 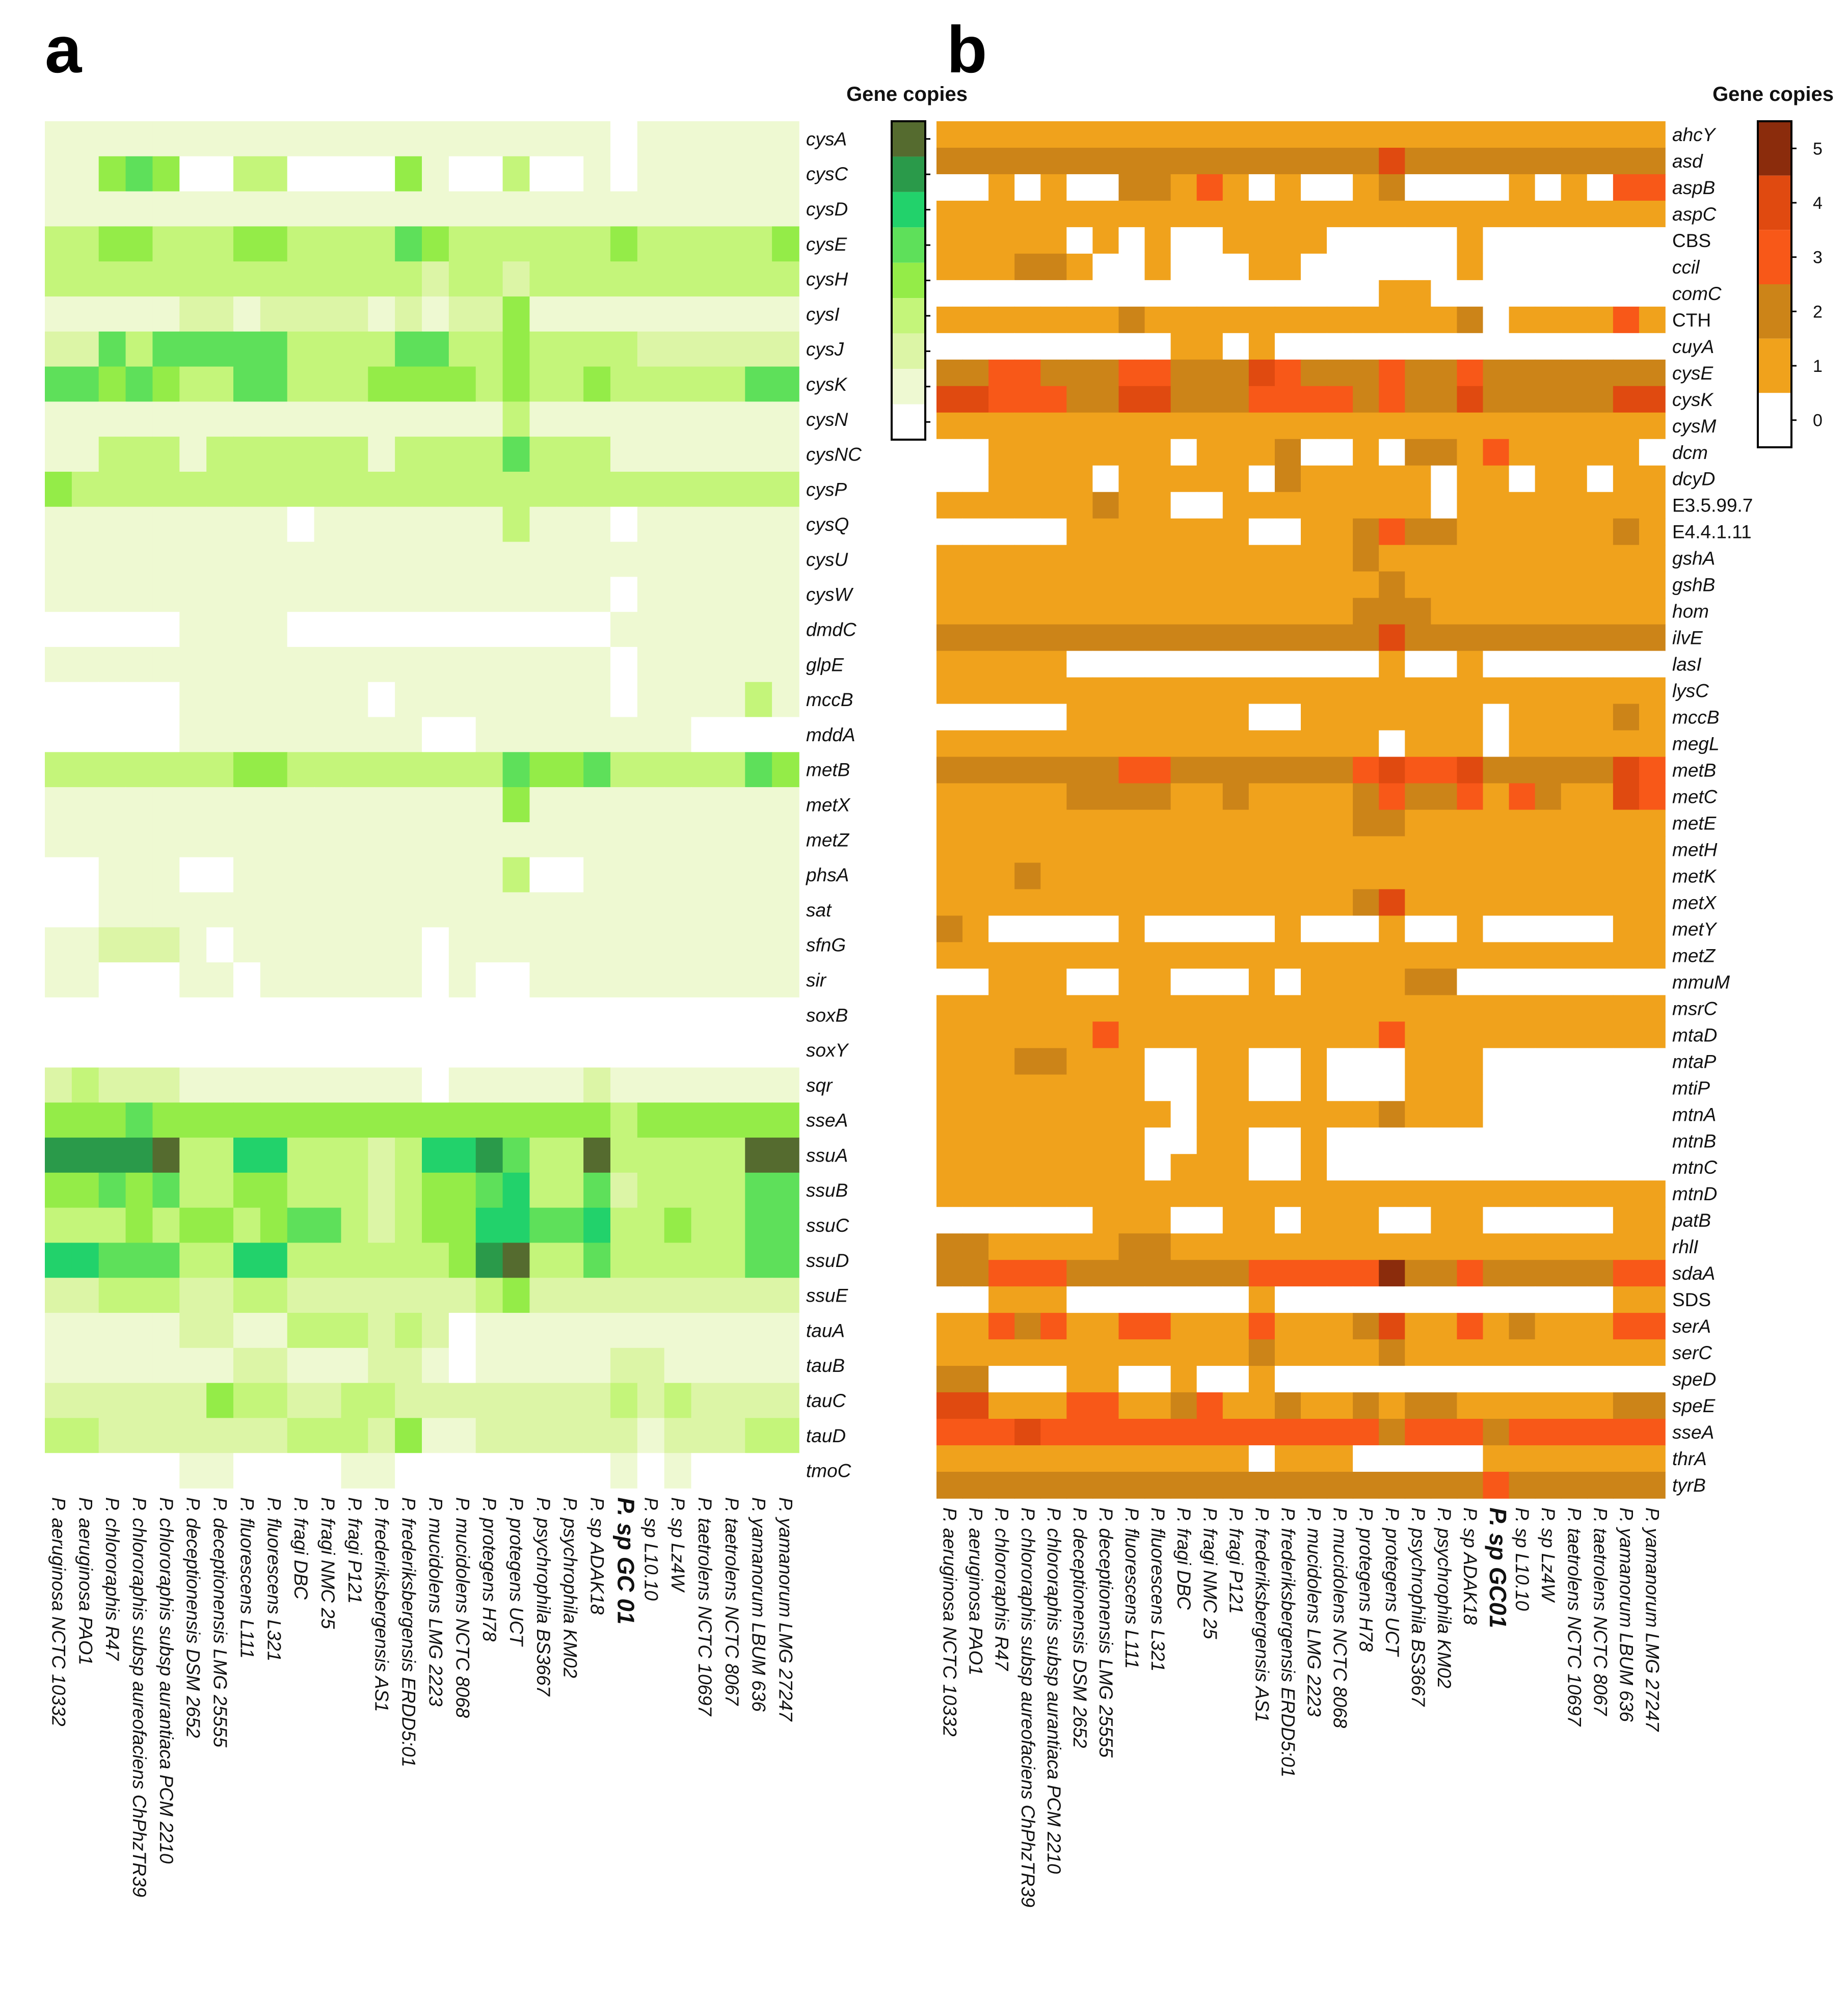 What do you see at coordinates (1287, 506) in the screenshot?
I see `panel-b-cell-E3.5.99.7-13` at bounding box center [1287, 506].